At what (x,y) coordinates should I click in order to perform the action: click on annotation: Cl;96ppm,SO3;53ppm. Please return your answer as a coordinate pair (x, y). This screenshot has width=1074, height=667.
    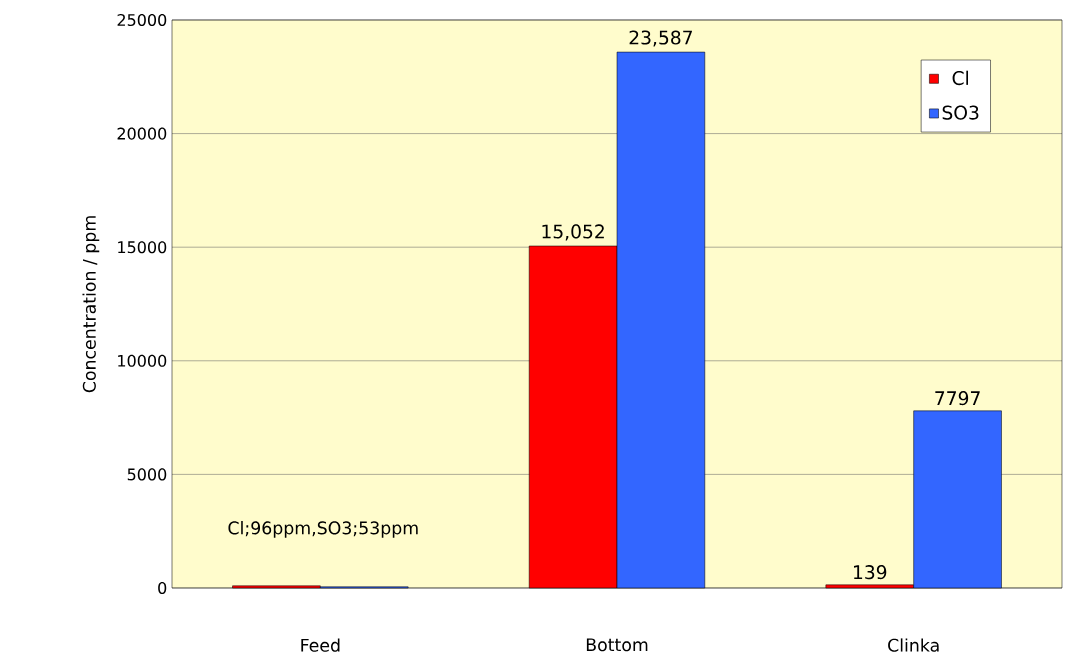
    Looking at the image, I should click on (323, 529).